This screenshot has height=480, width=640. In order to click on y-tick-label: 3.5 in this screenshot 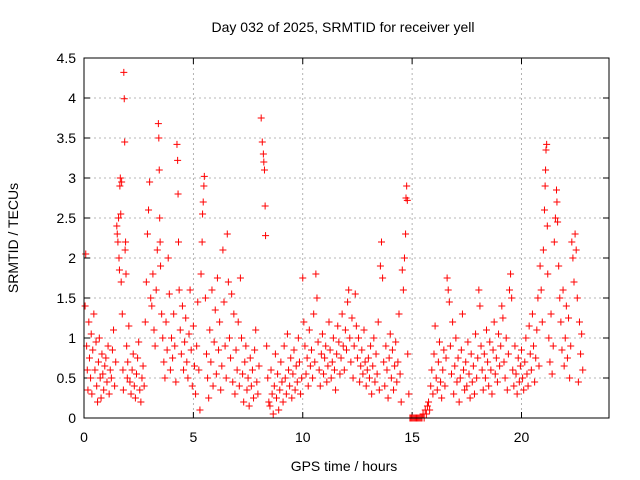, I will do `click(67, 138)`.